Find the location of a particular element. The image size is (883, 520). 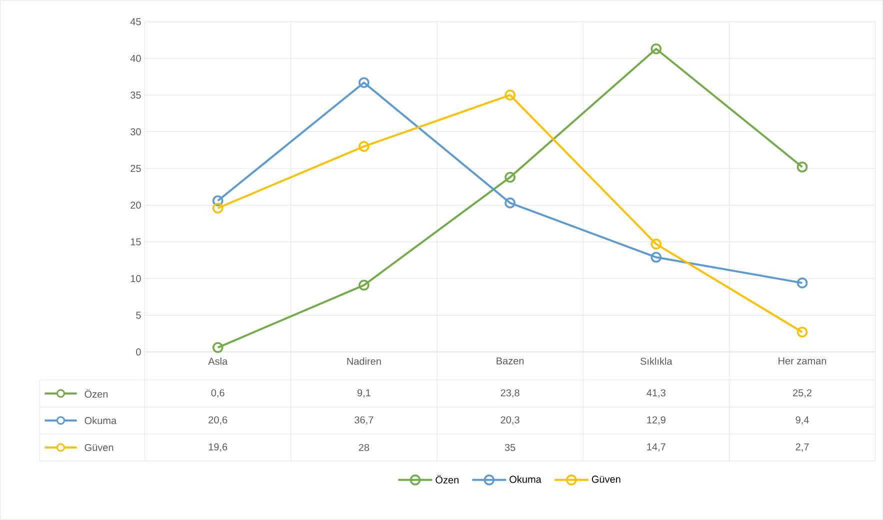

data-label: 9,1 is located at coordinates (363, 393).